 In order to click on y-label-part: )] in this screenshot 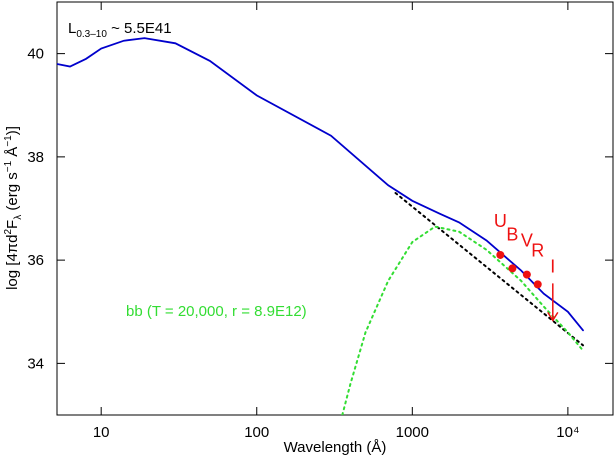, I will do `click(12, 130)`.